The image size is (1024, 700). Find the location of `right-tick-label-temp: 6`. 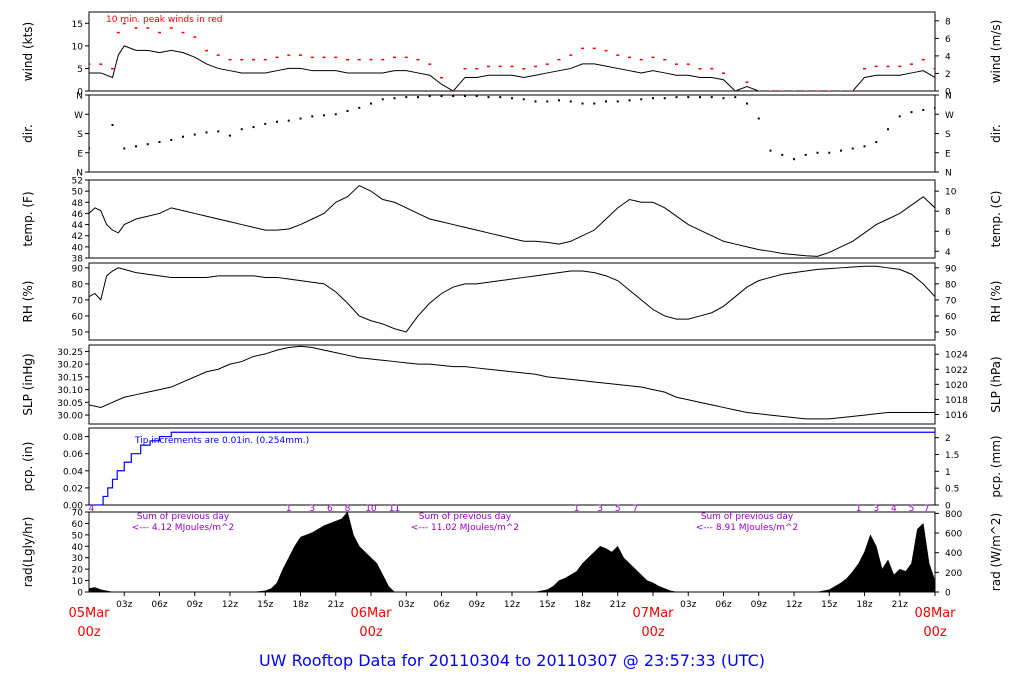

right-tick-label-temp: 6 is located at coordinates (948, 233).